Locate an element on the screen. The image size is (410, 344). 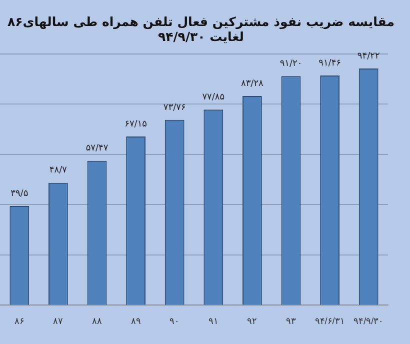
x-tick-label: ۸۹ is located at coordinates (135, 321).